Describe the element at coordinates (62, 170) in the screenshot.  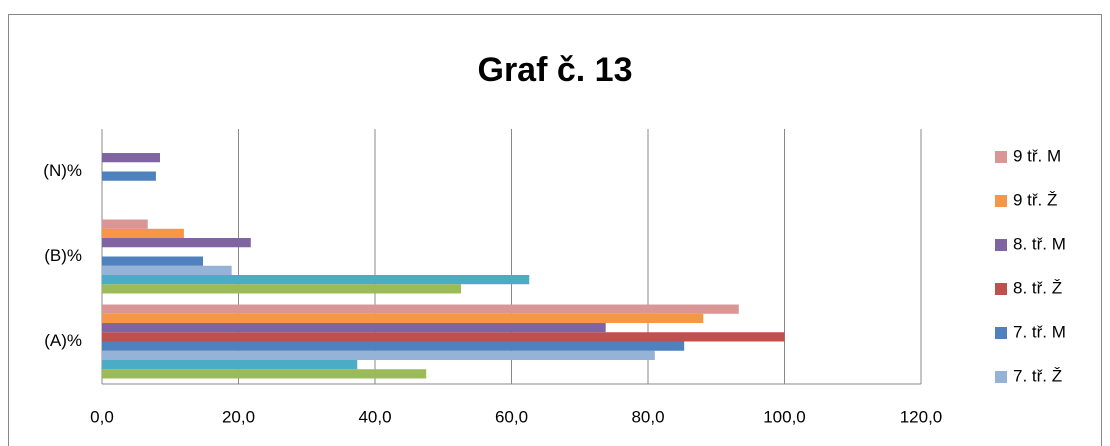
I see `y-tick-label: (N)%` at that location.